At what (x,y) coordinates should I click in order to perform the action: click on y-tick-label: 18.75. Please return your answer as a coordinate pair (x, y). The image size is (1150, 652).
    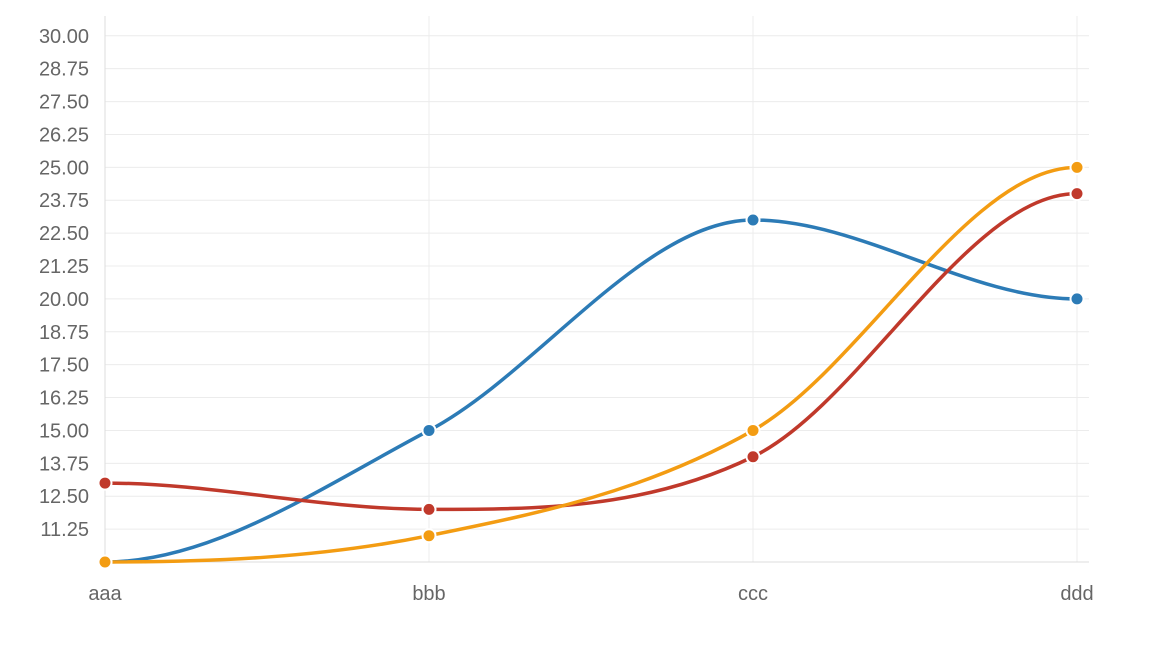
    Looking at the image, I should click on (64, 333).